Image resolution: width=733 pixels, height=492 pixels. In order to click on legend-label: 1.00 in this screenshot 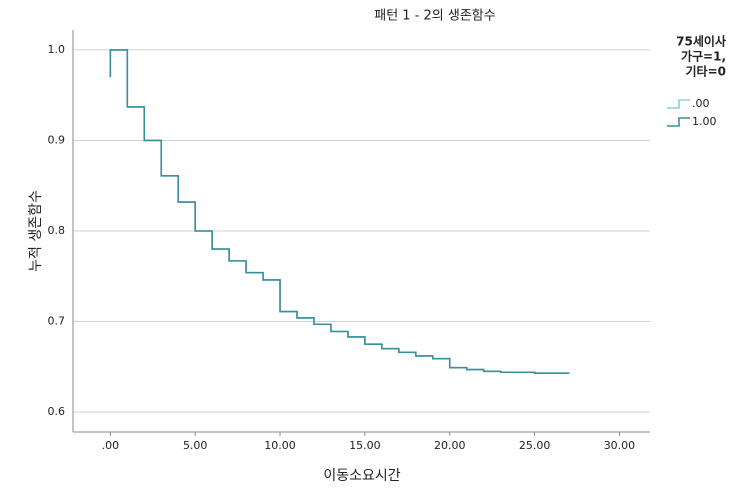, I will do `click(704, 121)`.